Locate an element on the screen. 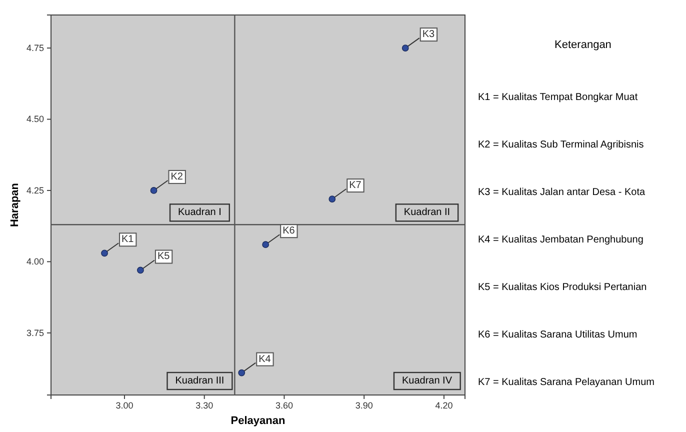  series-label: K2 is located at coordinates (177, 176).